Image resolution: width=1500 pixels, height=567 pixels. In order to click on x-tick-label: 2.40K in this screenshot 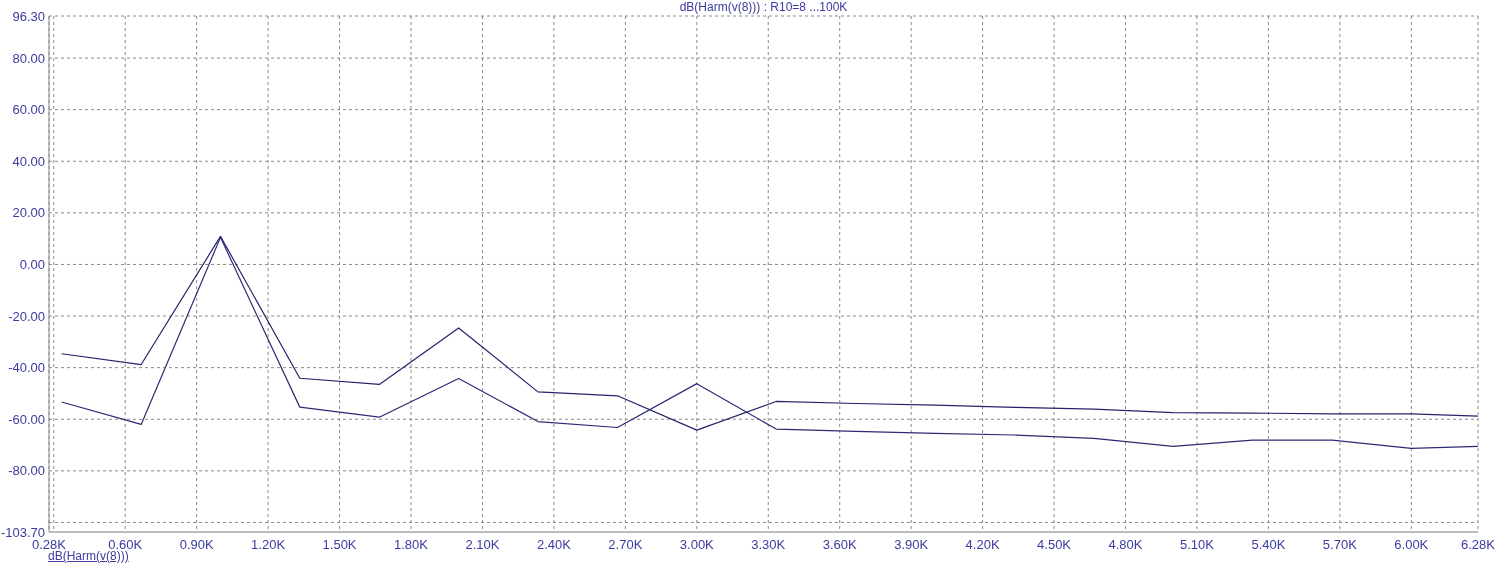, I will do `click(554, 545)`.